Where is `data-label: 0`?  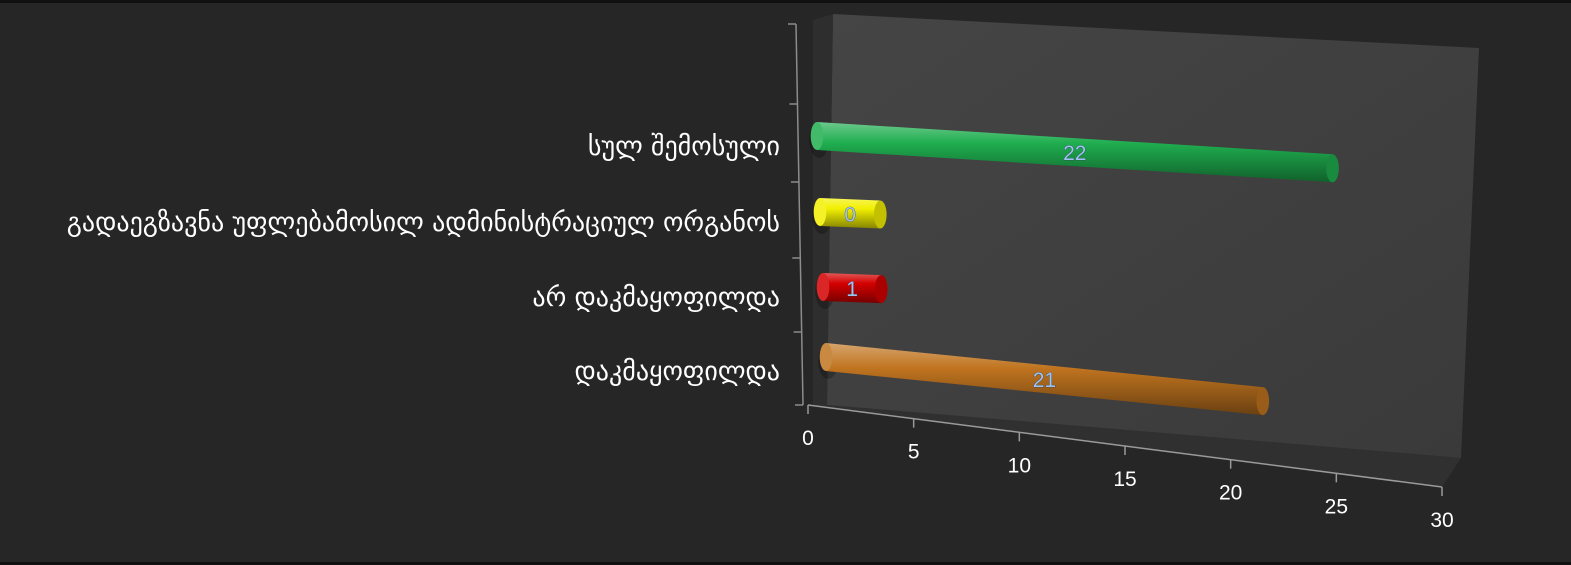
data-label: 0 is located at coordinates (850, 214).